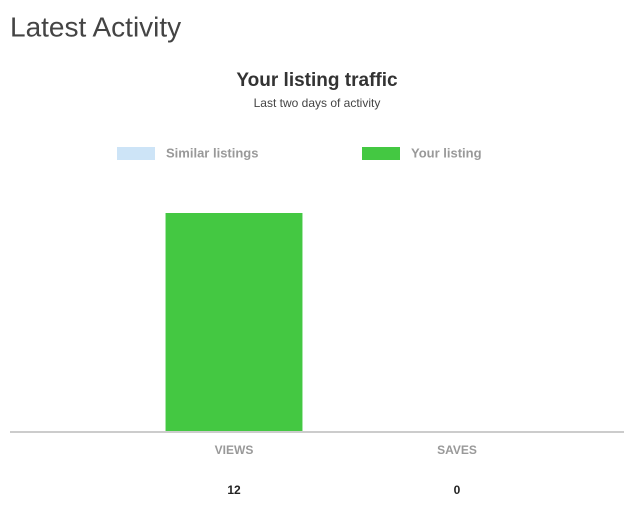 Image resolution: width=635 pixels, height=530 pixels. What do you see at coordinates (234, 490) in the screenshot?
I see `value-label: 12` at bounding box center [234, 490].